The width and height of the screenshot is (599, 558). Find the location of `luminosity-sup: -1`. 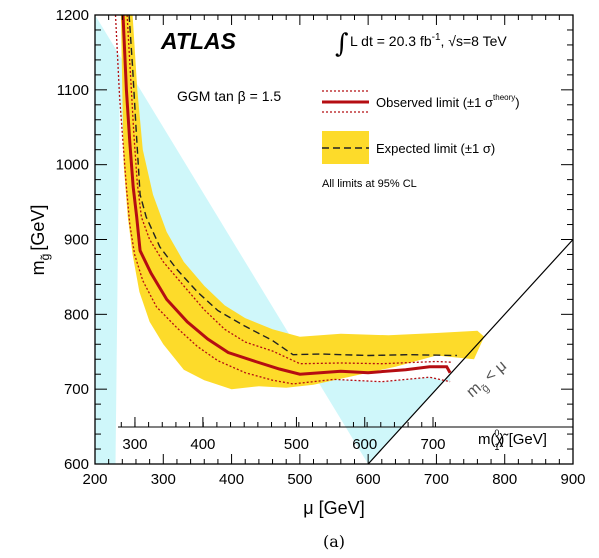

luminosity-sup: -1 is located at coordinates (436, 37).